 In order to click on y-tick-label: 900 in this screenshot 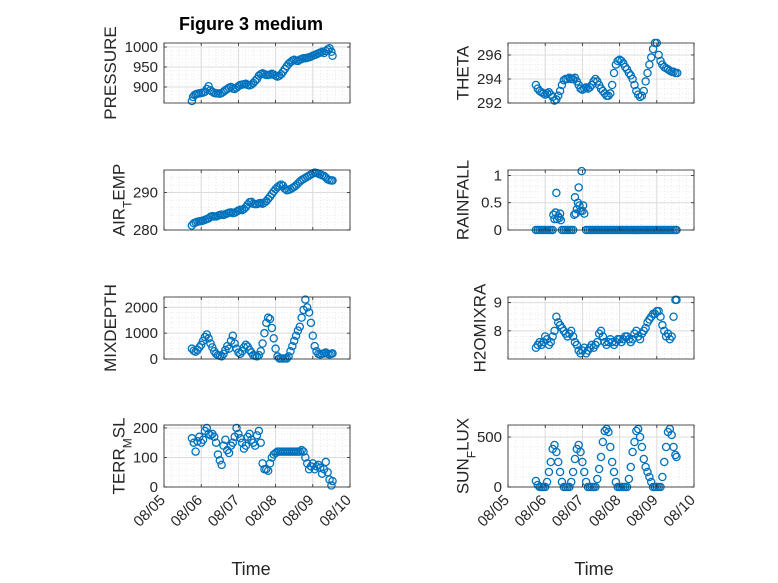, I will do `click(145, 87)`.